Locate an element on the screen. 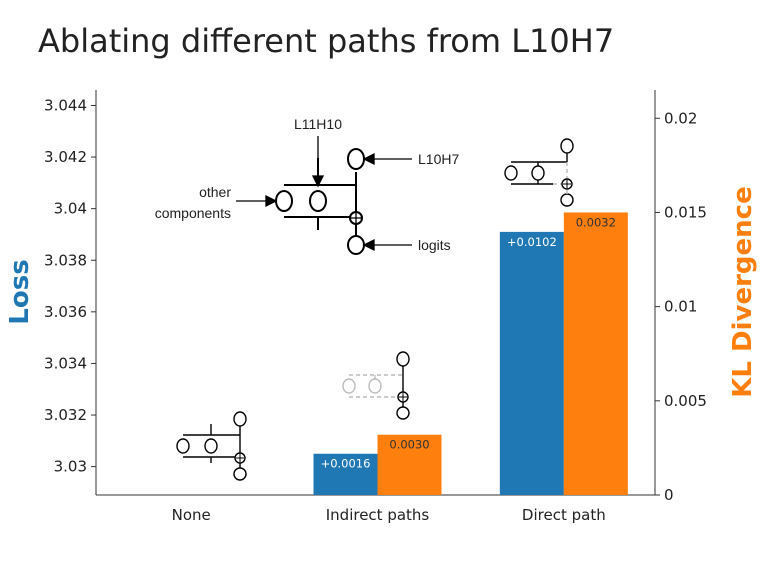  diagram-arrows is located at coordinates (324, 194).